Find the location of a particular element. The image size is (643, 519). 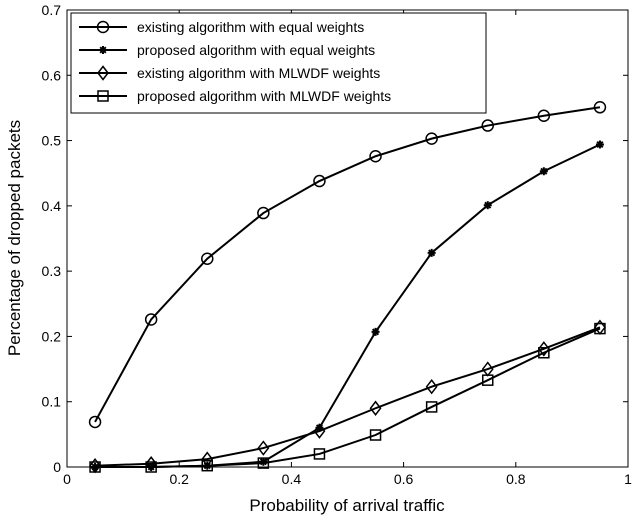

legend-item: existing algorithm with equal weights is located at coordinates (221, 27).